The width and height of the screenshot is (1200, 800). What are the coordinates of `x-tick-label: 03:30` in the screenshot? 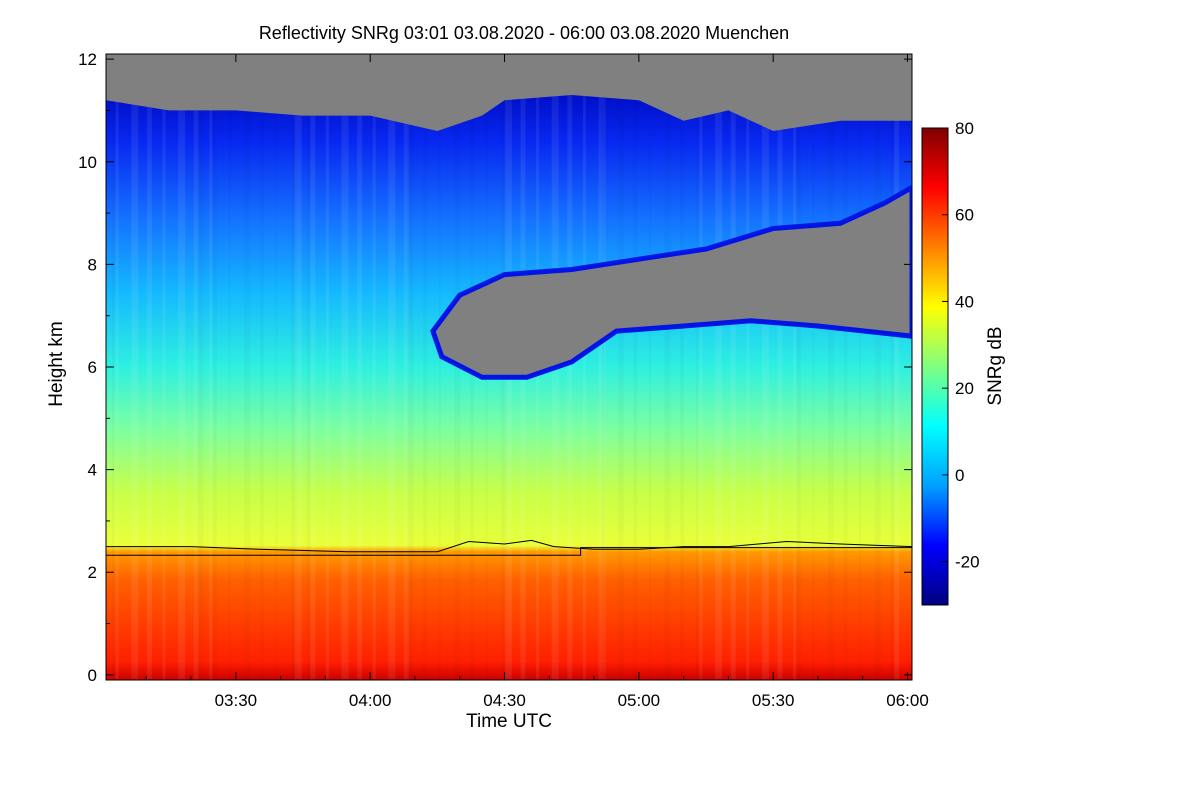 It's located at (236, 700).